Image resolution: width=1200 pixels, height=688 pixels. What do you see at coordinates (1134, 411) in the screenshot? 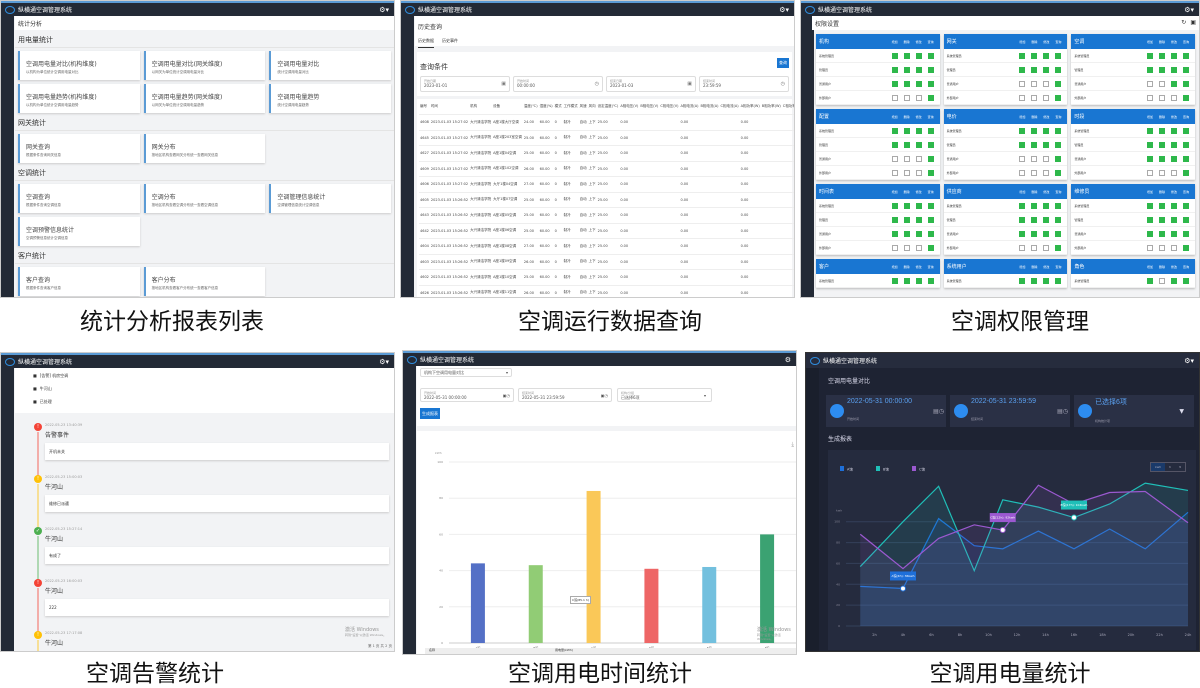
I see `org-select-box: 已选择6项 机构统计项 ▼` at bounding box center [1134, 411].